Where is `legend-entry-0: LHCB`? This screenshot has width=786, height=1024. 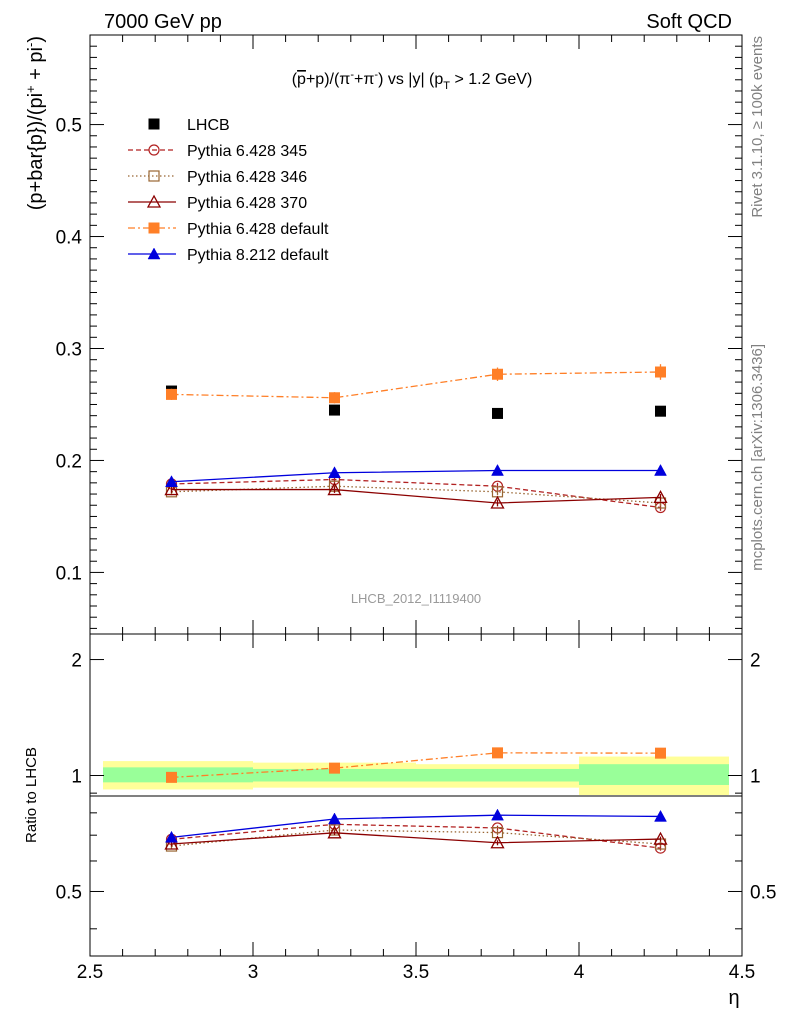 legend-entry-0: LHCB is located at coordinates (189, 125).